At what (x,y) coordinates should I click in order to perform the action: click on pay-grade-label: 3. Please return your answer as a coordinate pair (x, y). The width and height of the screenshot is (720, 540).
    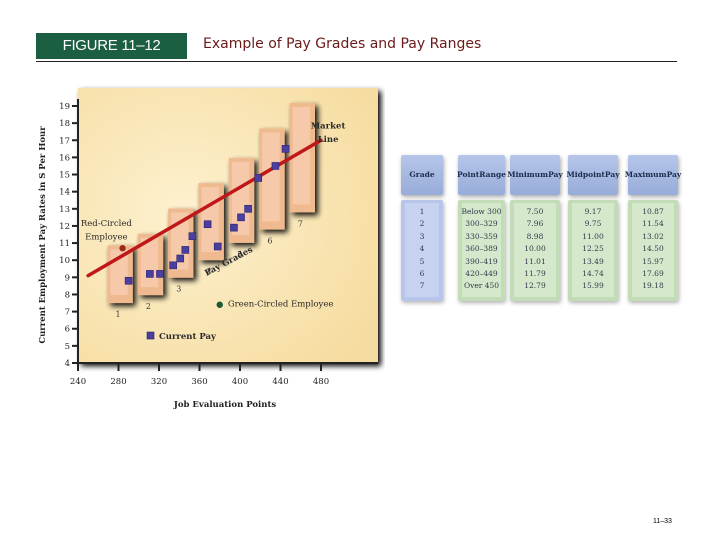
    Looking at the image, I should click on (178, 289).